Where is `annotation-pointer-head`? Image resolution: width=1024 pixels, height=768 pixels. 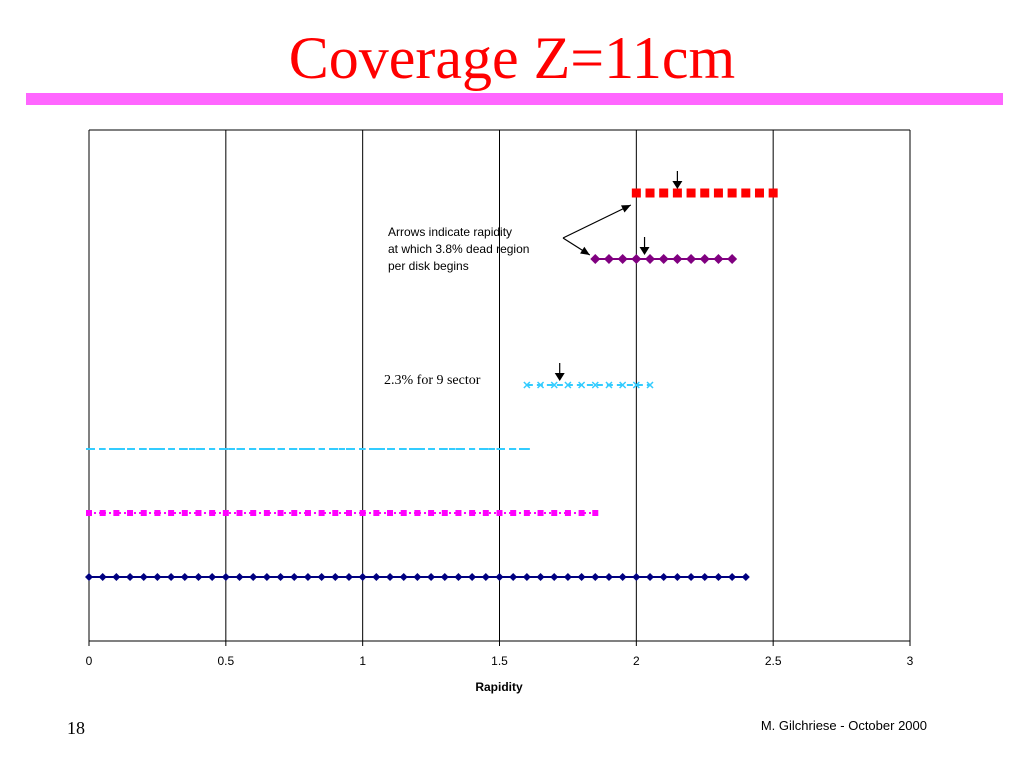 annotation-pointer-head is located at coordinates (626, 209).